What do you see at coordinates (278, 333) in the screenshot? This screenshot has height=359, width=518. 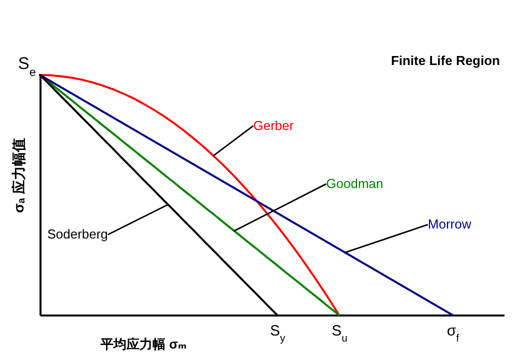 I see `x-tick-label: S$_{y}$` at bounding box center [278, 333].